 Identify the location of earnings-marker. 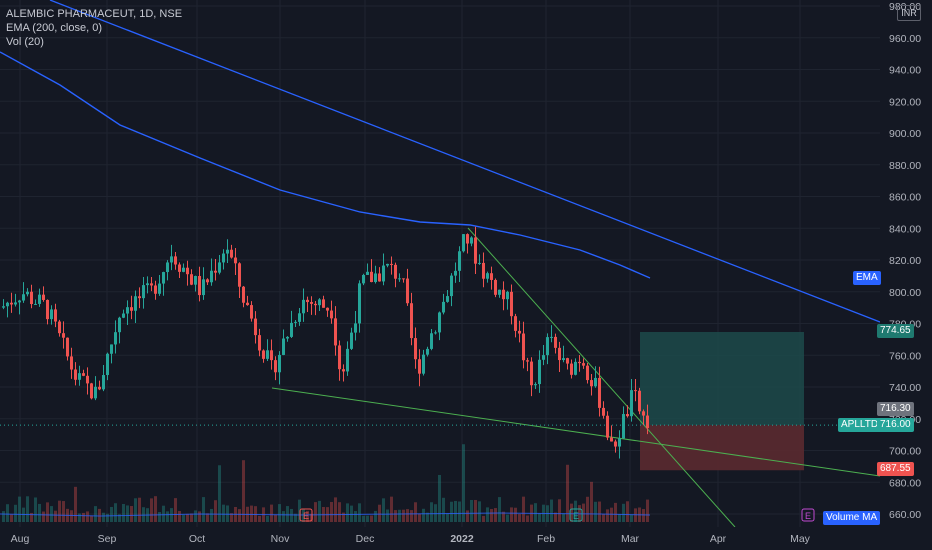
(306, 515).